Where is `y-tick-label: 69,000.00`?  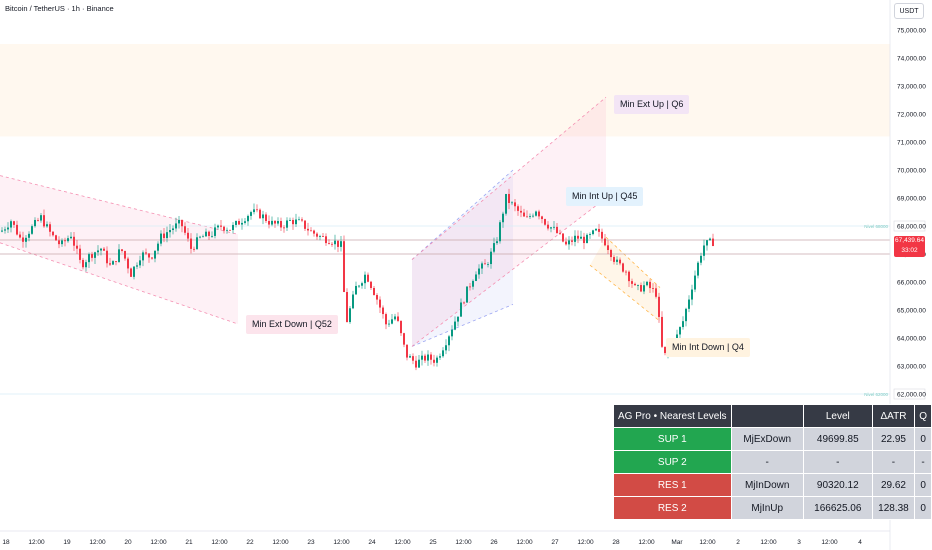
y-tick-label: 69,000.00 is located at coordinates (911, 199).